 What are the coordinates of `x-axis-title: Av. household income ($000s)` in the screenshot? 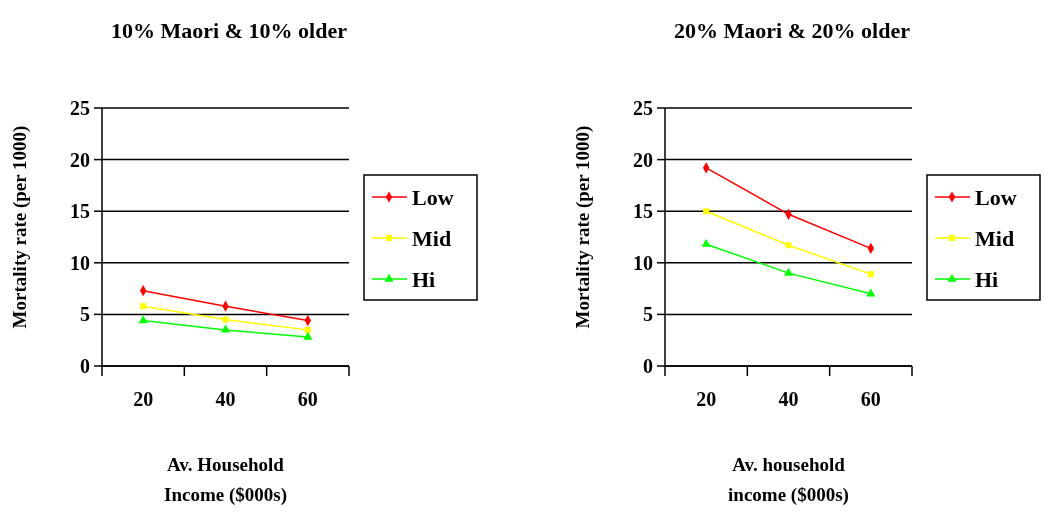 It's located at (788, 480).